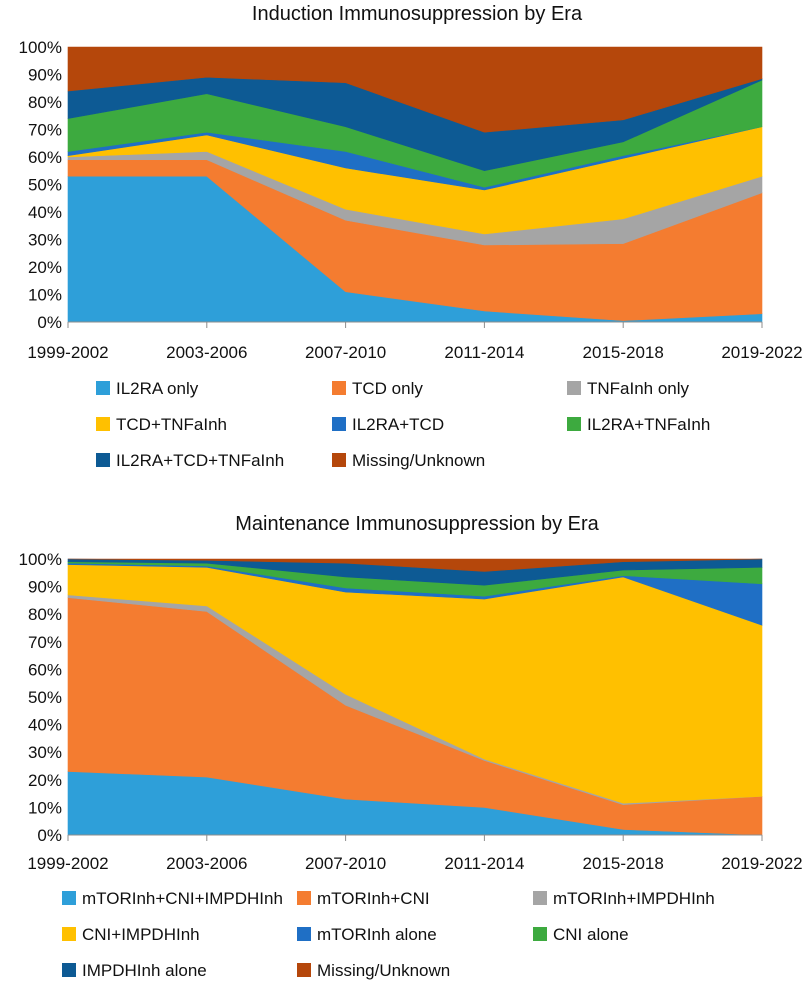 The height and width of the screenshot is (982, 809). I want to click on legend-label: CNI alone, so click(591, 934).